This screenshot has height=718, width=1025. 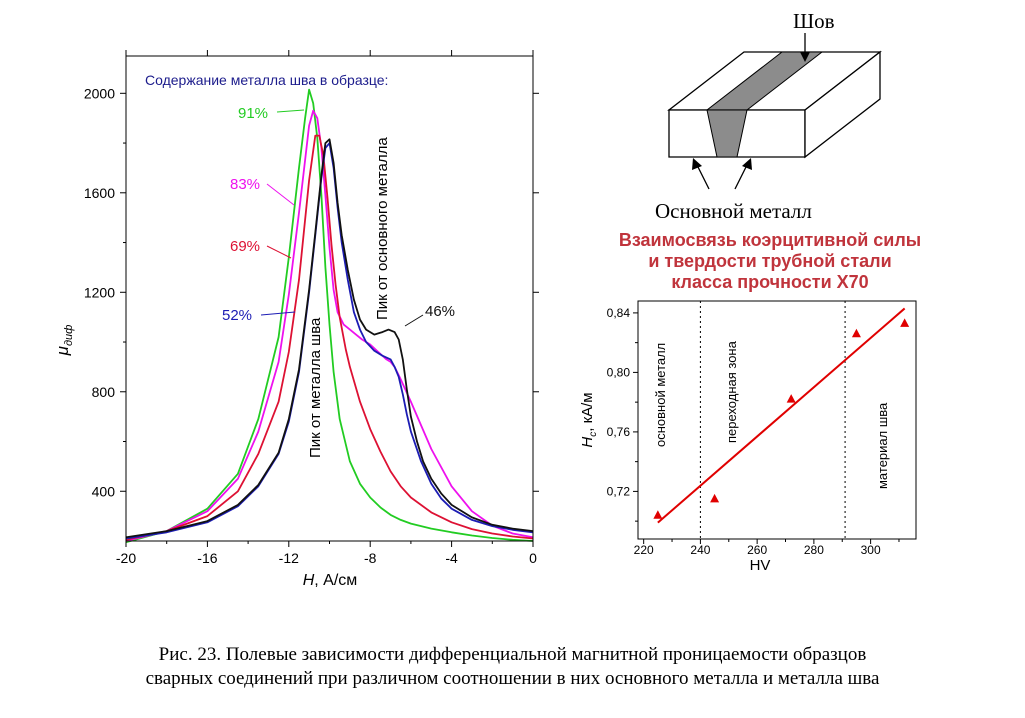 I want to click on inset-y-tick-label: 0,76, so click(x=619, y=432).